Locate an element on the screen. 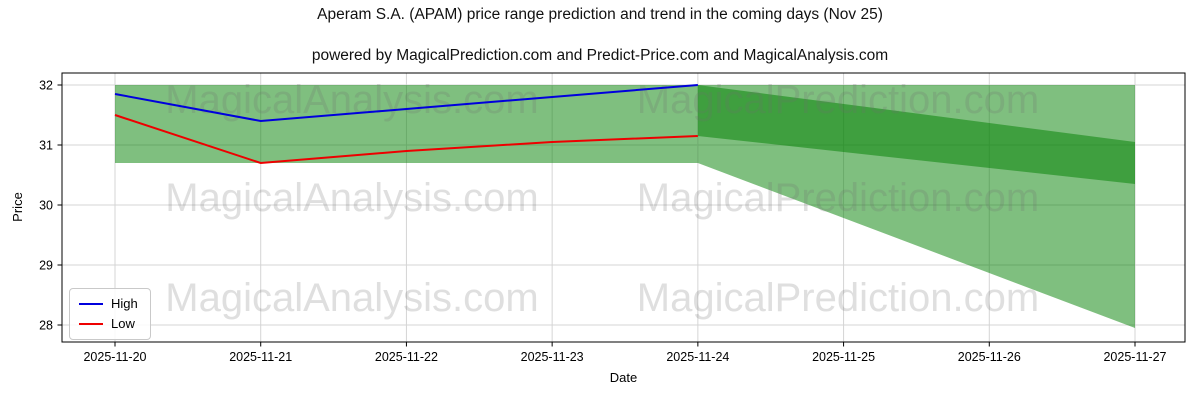 The height and width of the screenshot is (400, 1200). y-tick-label: 30 is located at coordinates (46, 206).